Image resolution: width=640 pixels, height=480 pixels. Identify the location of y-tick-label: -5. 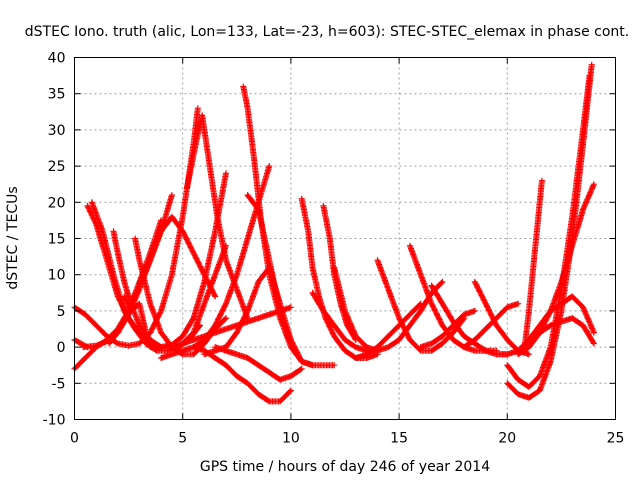
(59, 384).